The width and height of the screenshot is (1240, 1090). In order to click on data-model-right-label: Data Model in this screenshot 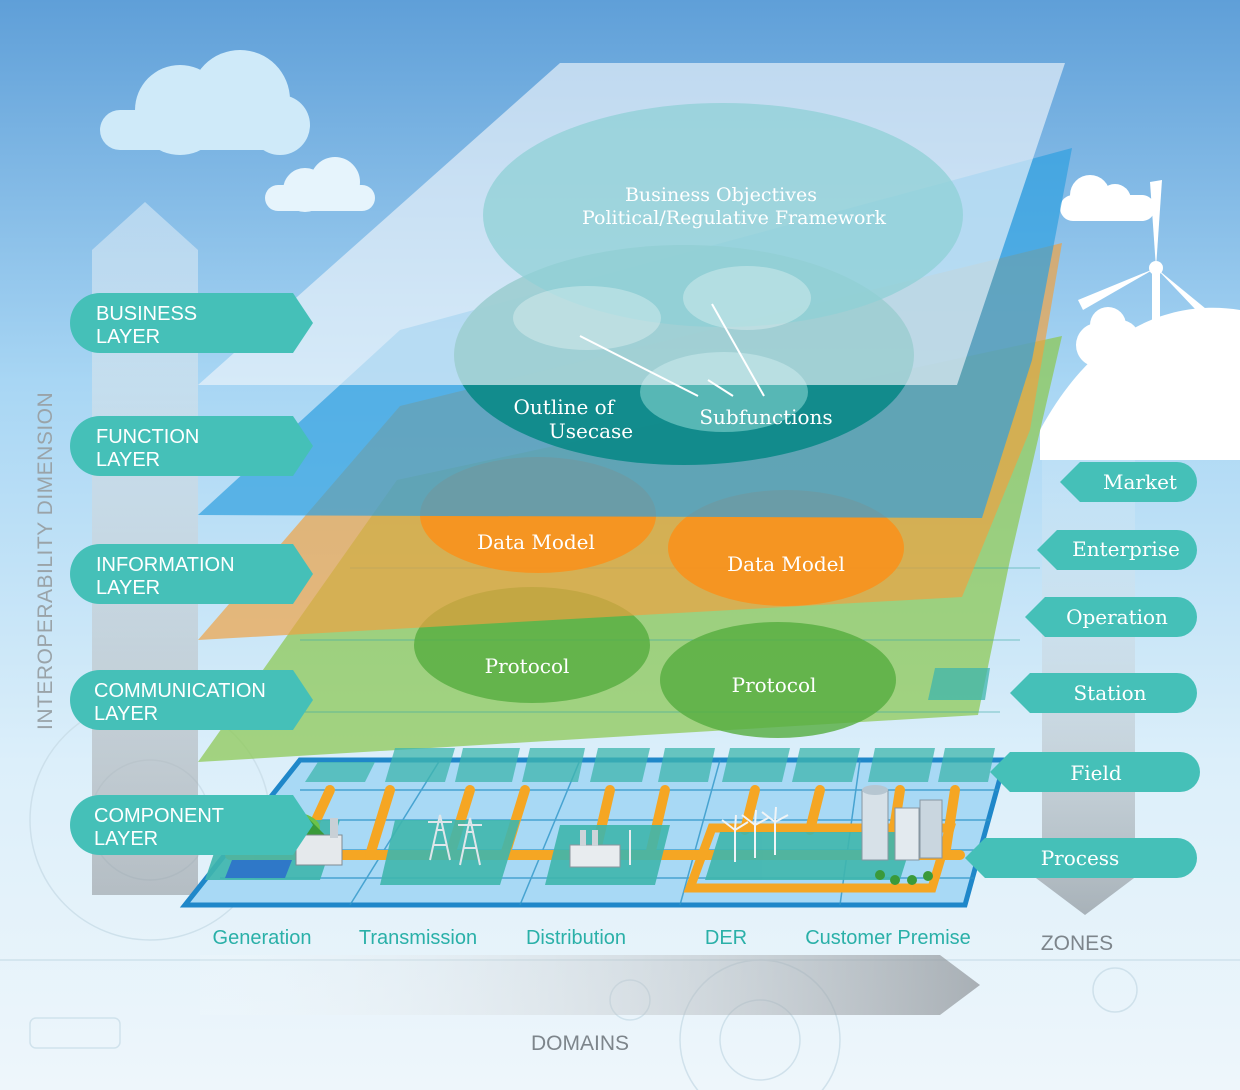, I will do `click(786, 564)`.